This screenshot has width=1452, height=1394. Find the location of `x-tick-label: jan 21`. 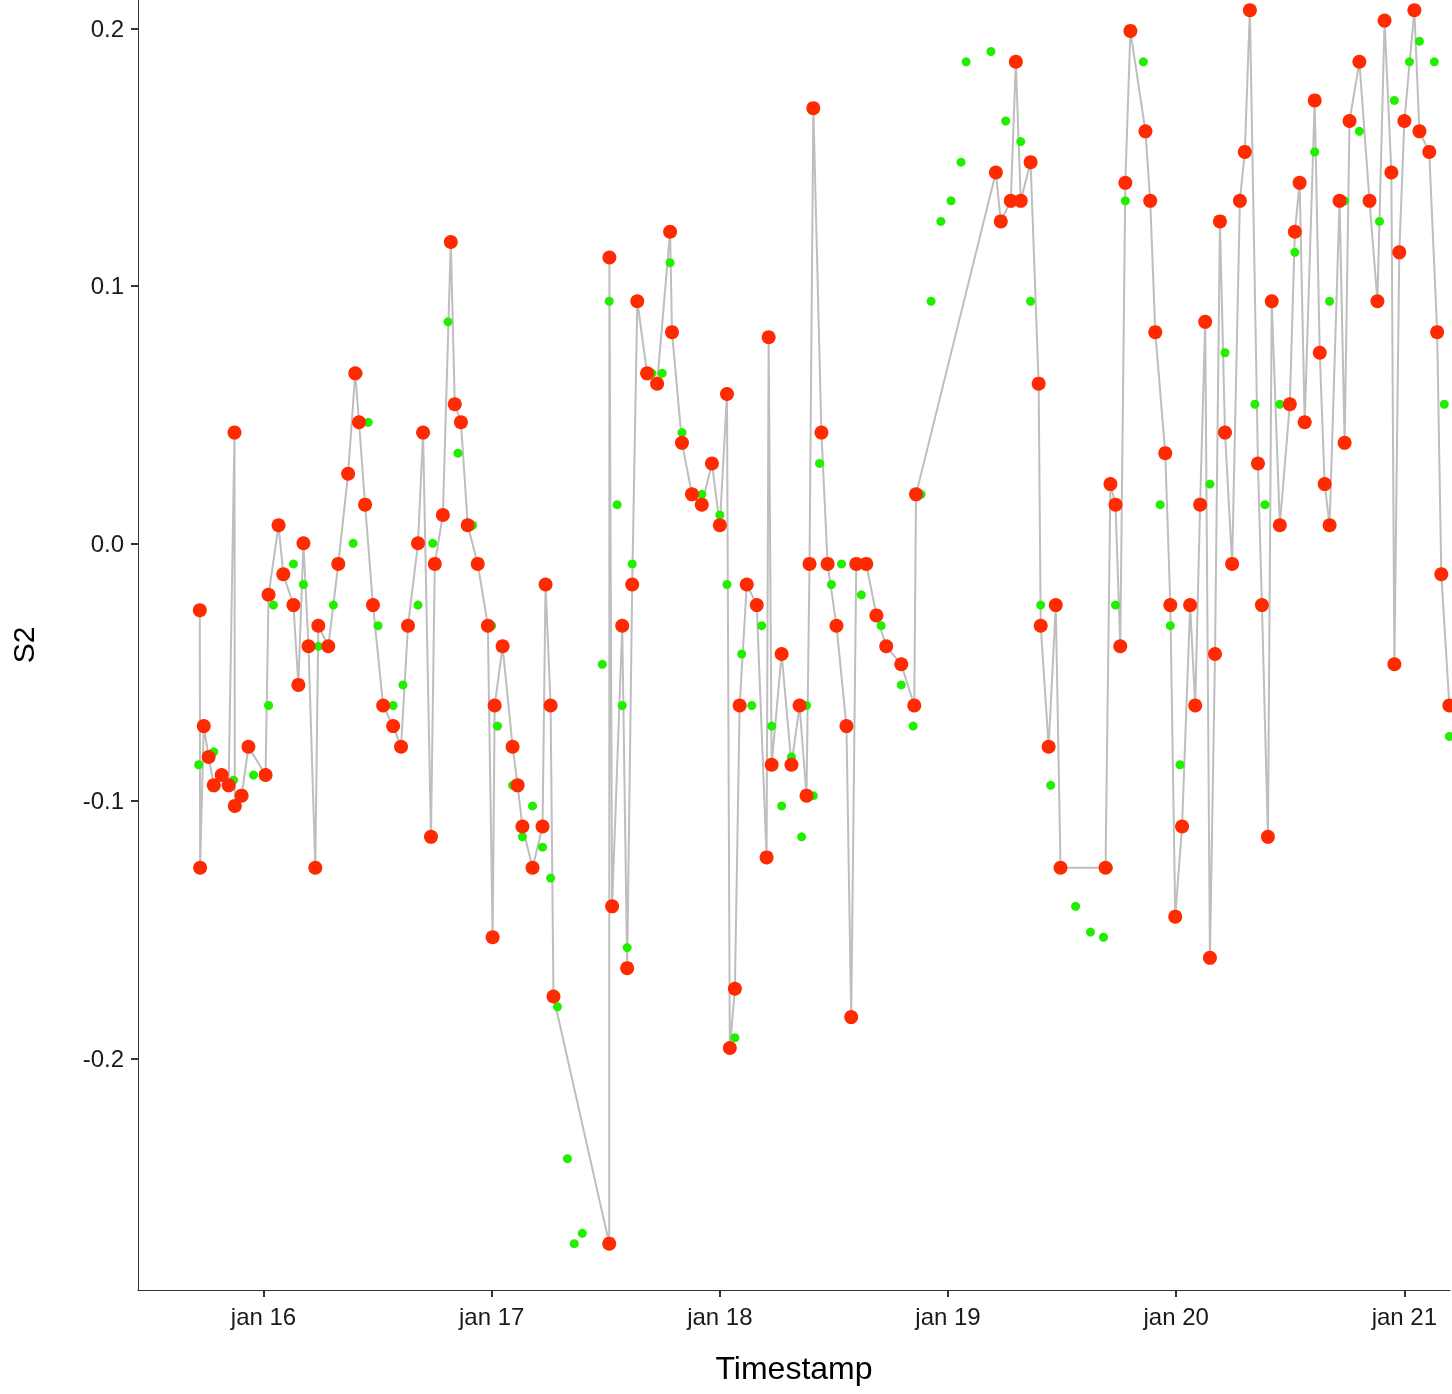

x-tick-label: jan 21 is located at coordinates (1404, 1316).